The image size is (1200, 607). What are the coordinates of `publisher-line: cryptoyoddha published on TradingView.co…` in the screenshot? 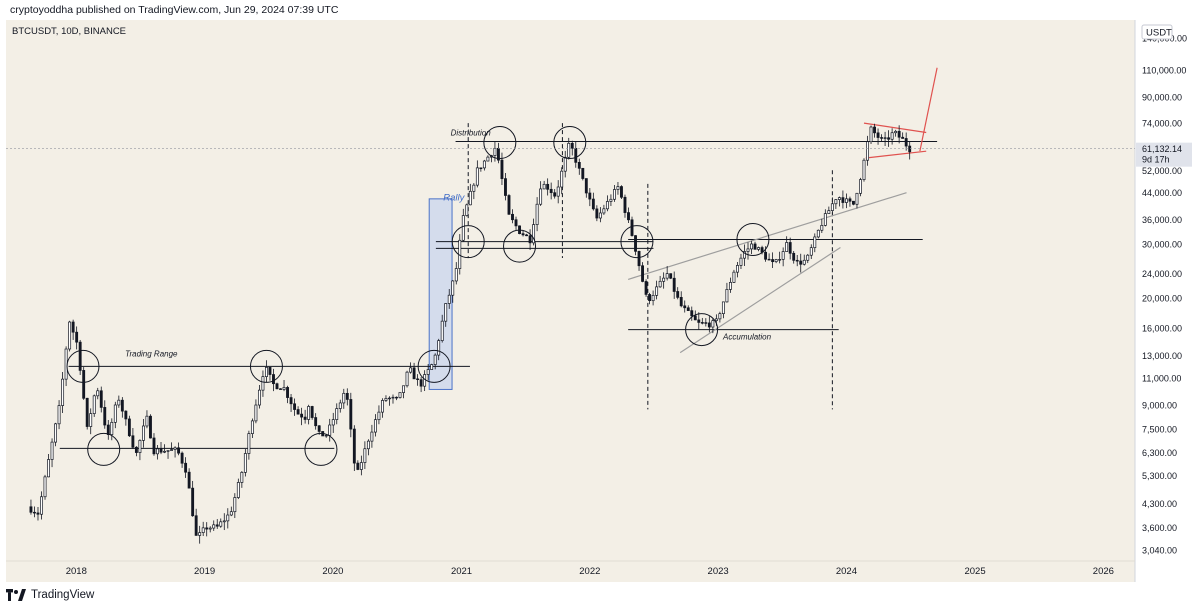 It's located at (174, 10).